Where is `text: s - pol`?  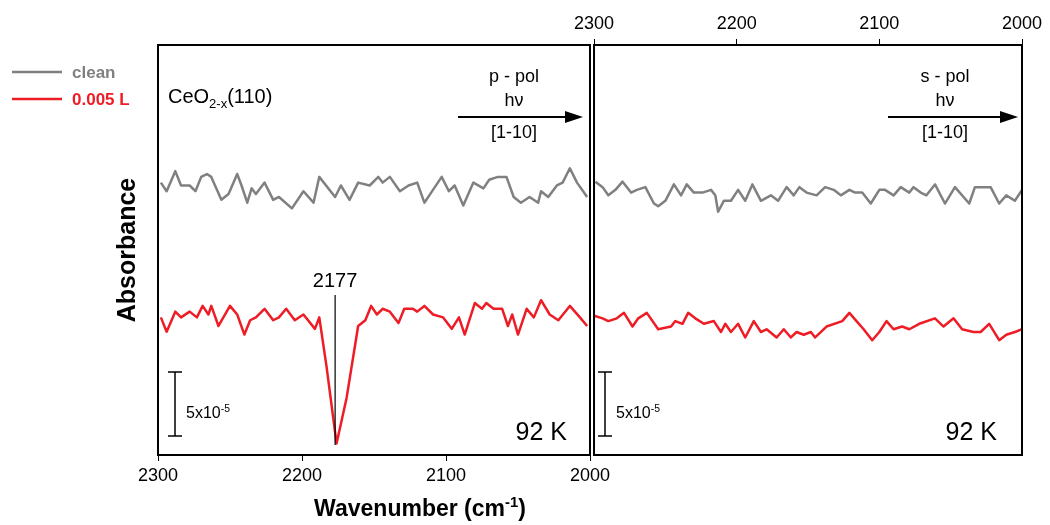 text: s - pol is located at coordinates (945, 76).